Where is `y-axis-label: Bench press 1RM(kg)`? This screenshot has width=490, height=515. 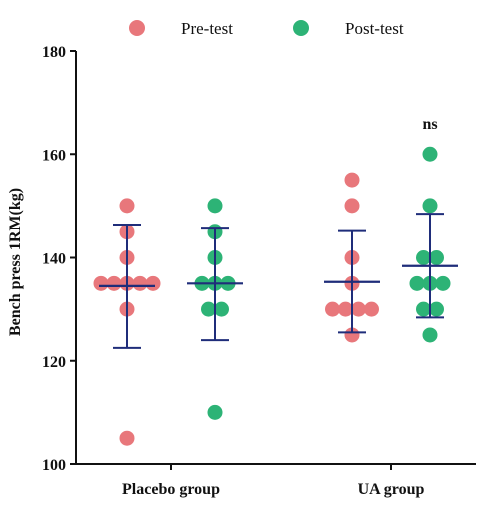 y-axis-label: Bench press 1RM(kg) is located at coordinates (15, 262).